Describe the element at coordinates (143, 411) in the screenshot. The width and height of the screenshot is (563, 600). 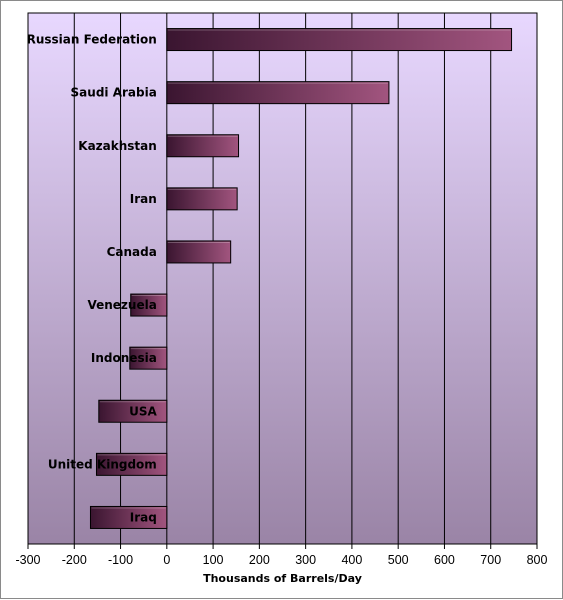
I see `category-label: USA` at that location.